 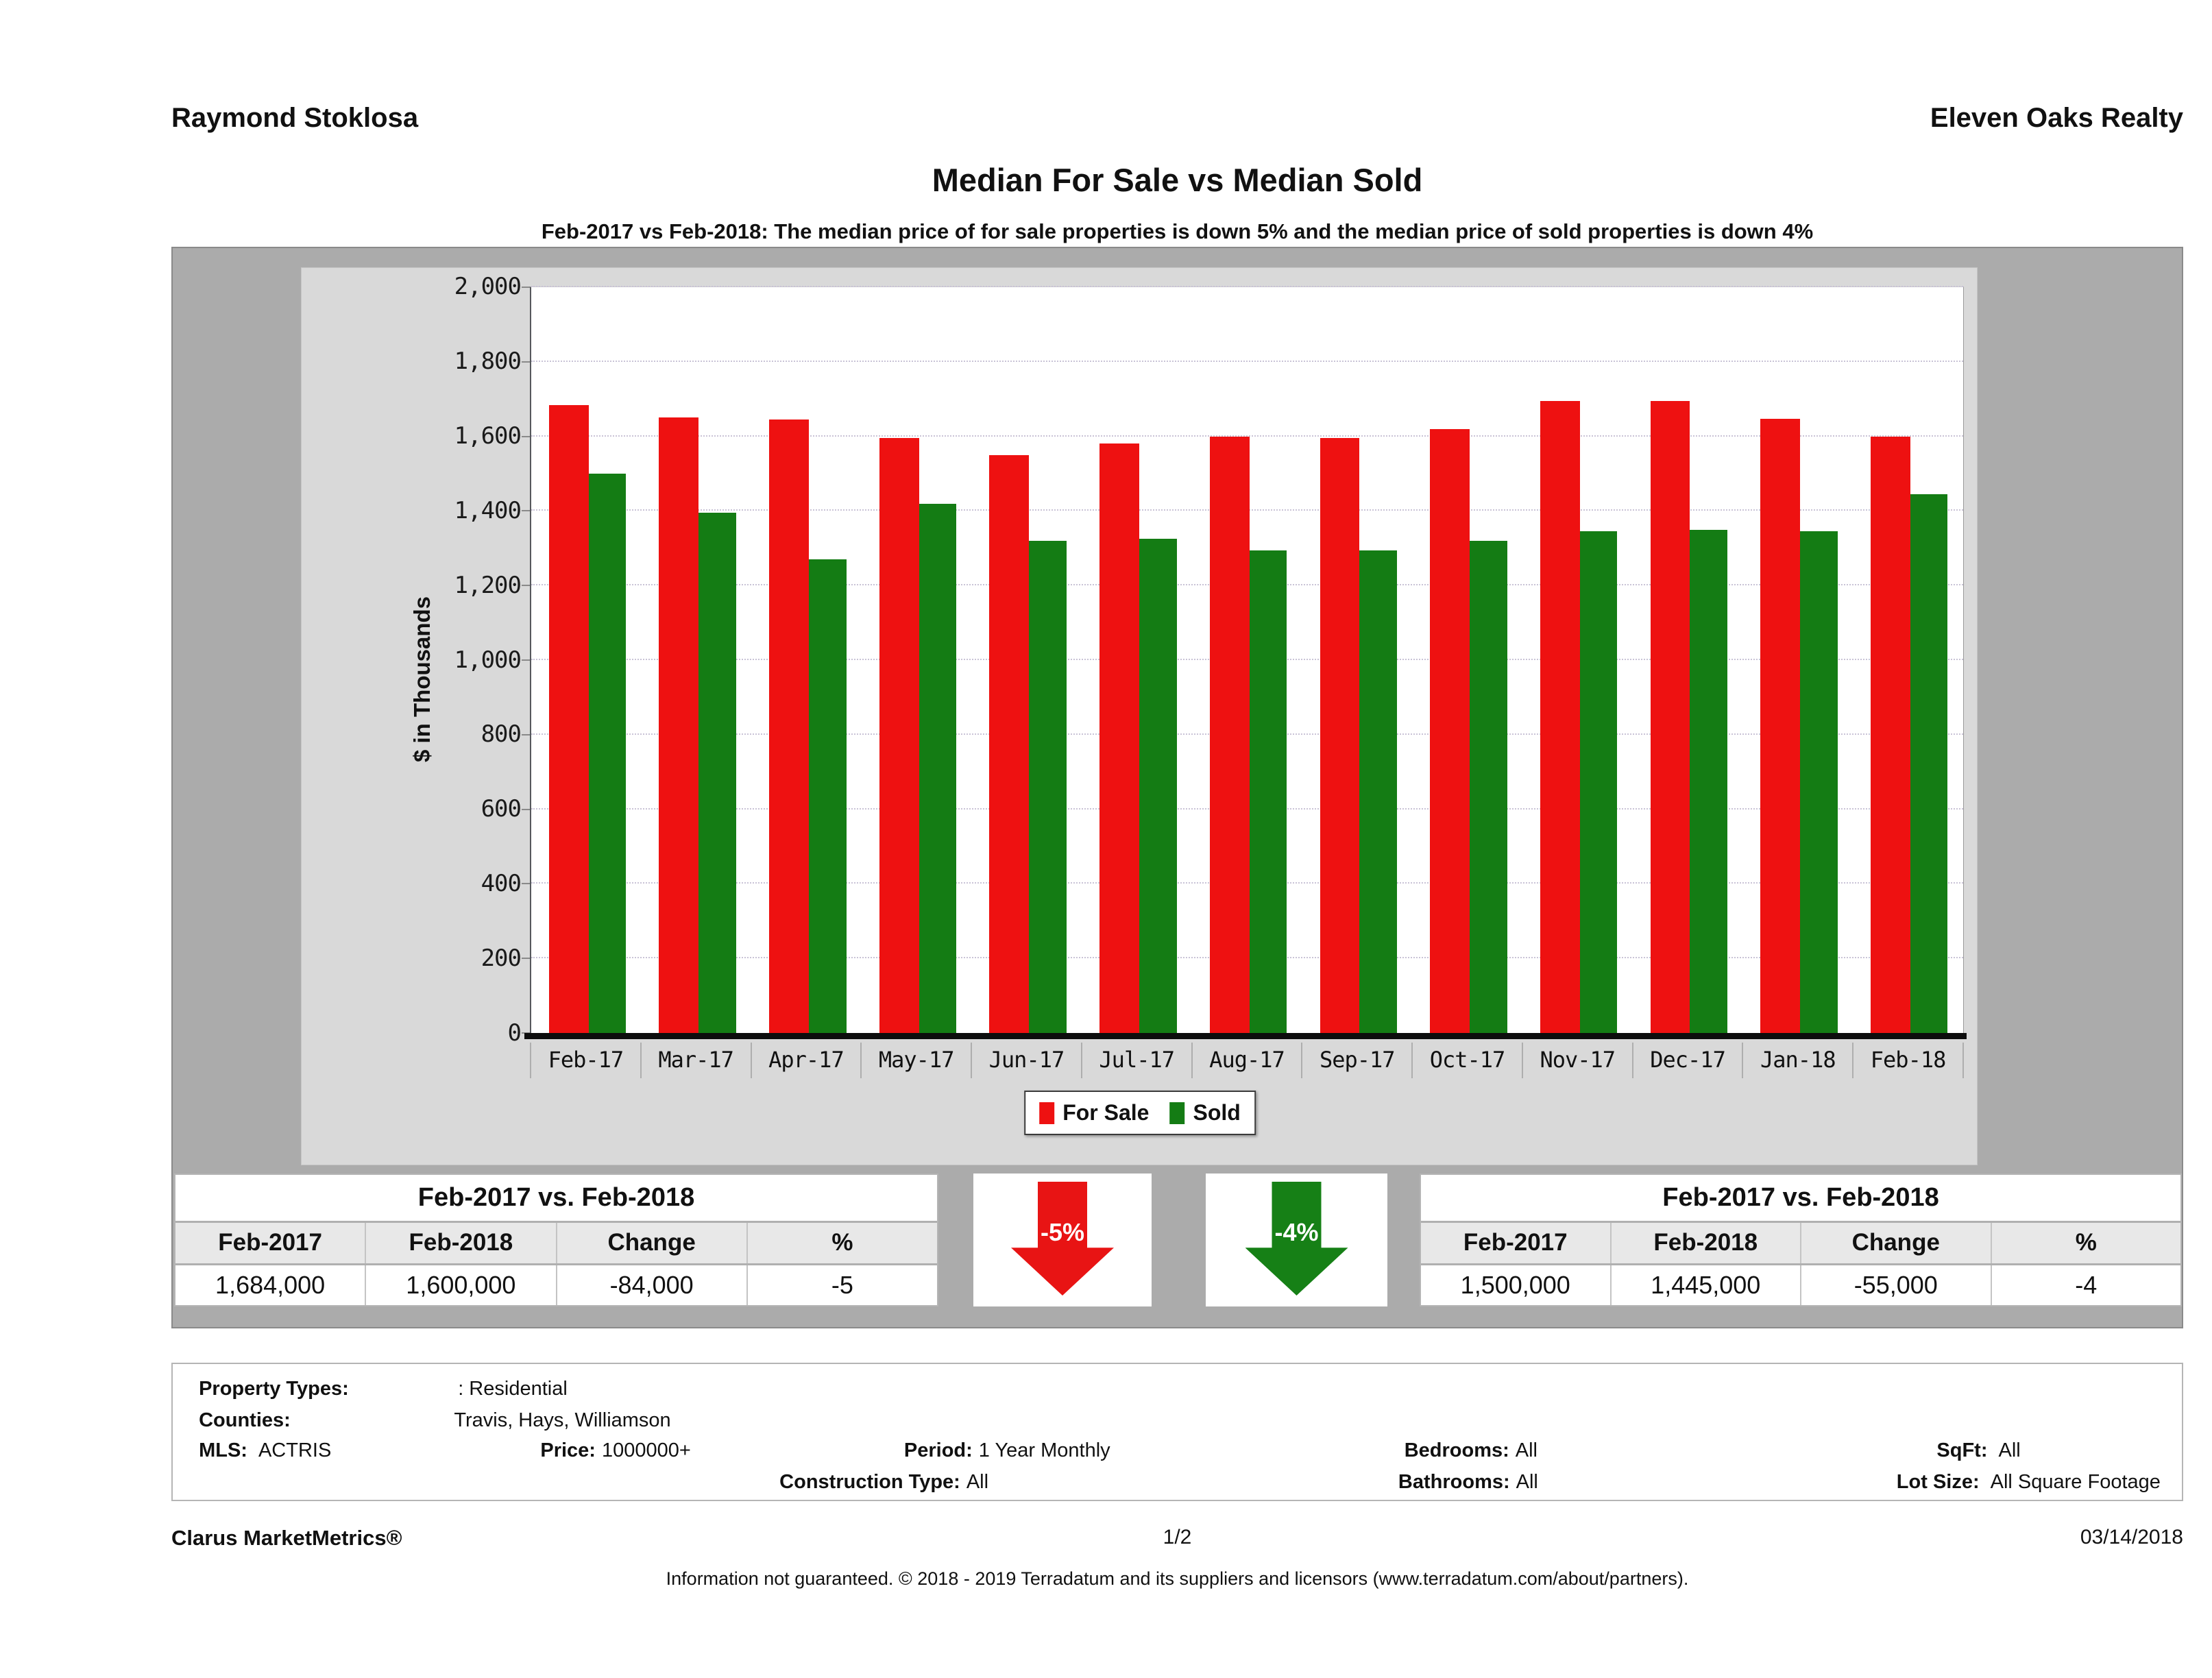 I want to click on y-tick-label-800: 800, so click(x=502, y=734).